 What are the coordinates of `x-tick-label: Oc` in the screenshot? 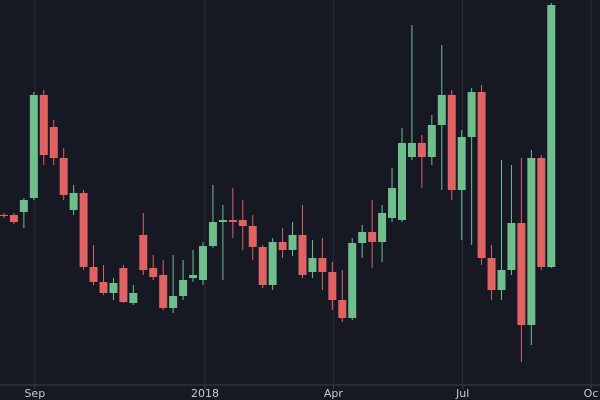 It's located at (591, 393).